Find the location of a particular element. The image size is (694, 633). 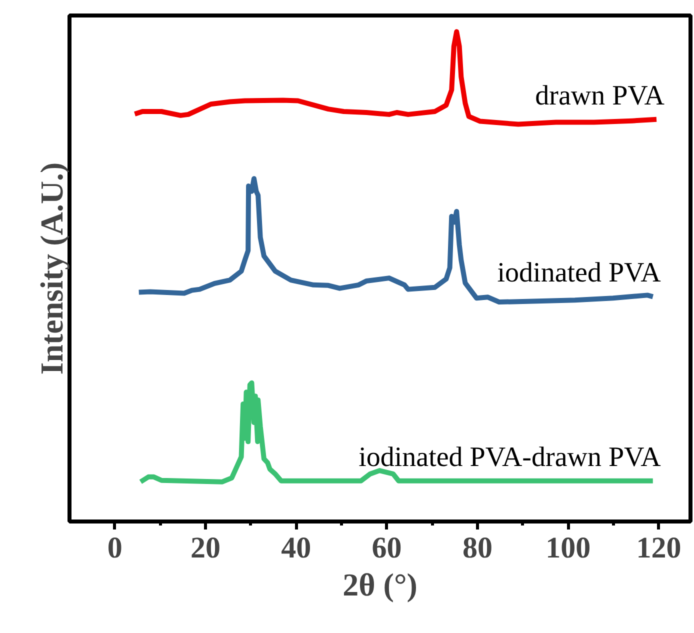

x-tick-label: 100 is located at coordinates (568, 548).